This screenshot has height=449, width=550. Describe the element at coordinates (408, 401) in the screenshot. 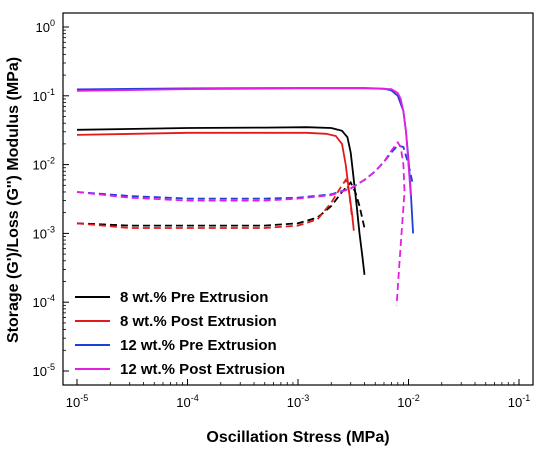

I see `x-tick-label: 10⁻²` at that location.